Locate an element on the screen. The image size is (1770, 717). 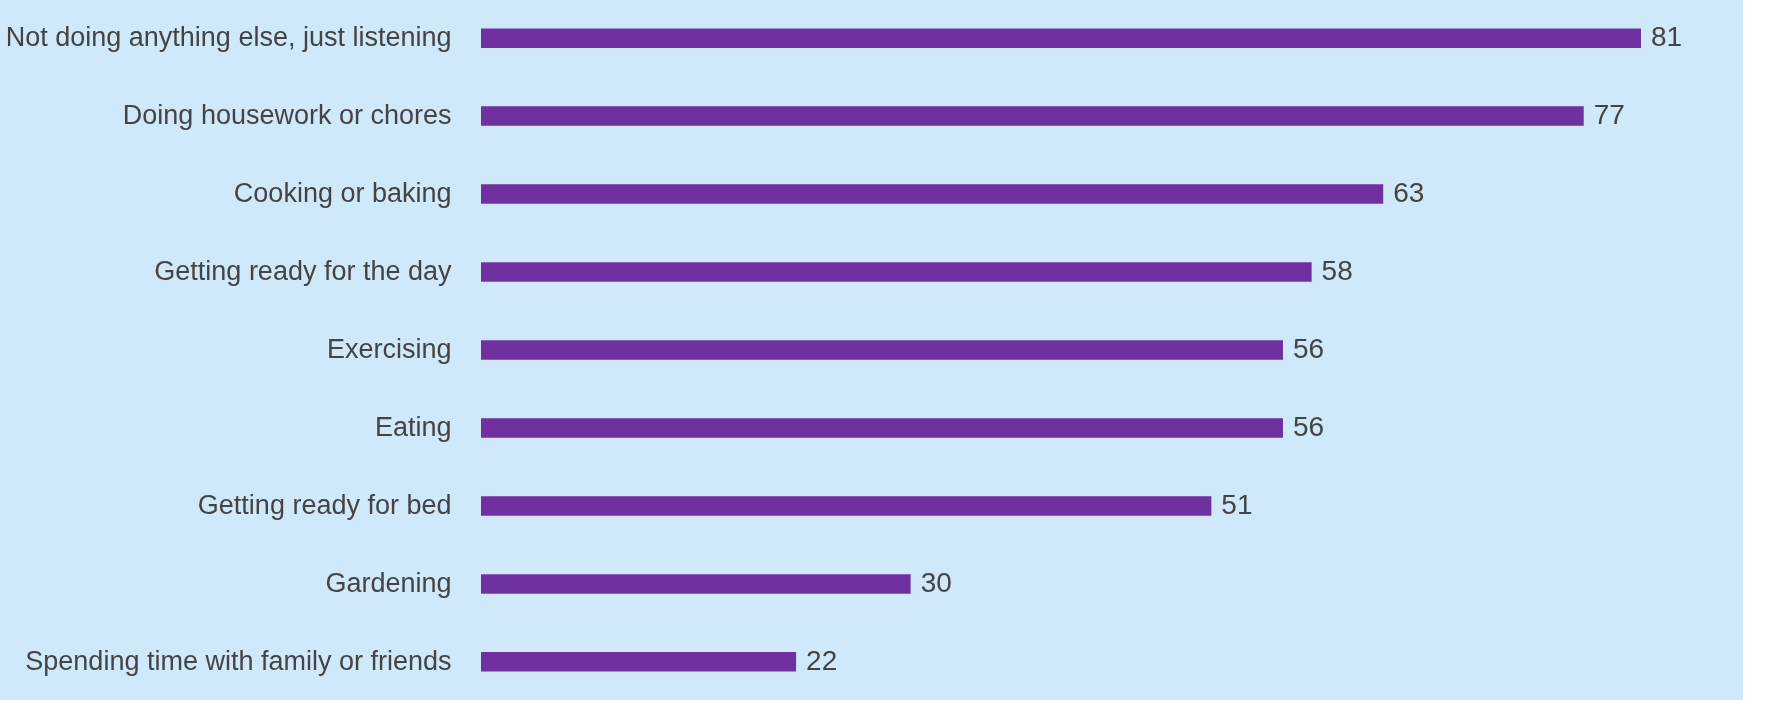
y-tick-label: Getting ready for the day is located at coordinates (303, 271).